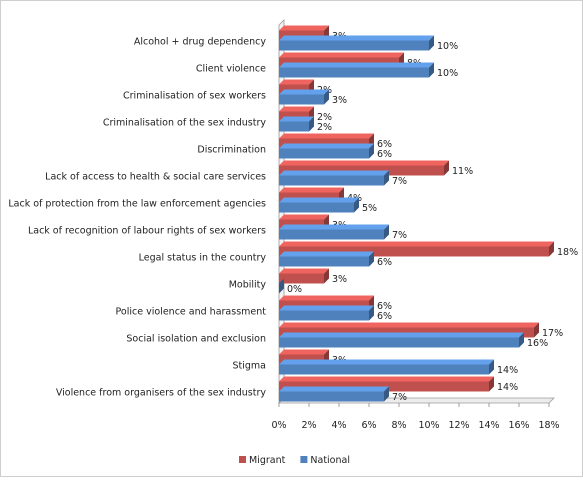  I want to click on x-tick-label: 4%, so click(338, 425).